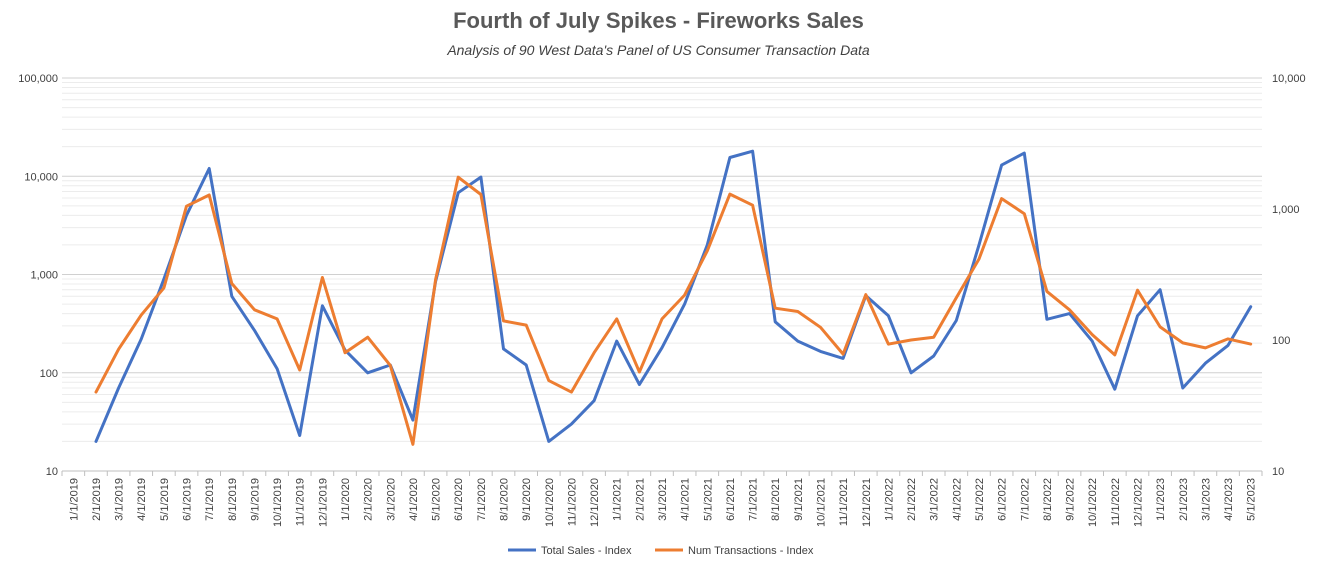 The image size is (1317, 565). What do you see at coordinates (38, 79) in the screenshot?
I see `y-left-tick-label: 100,000` at bounding box center [38, 79].